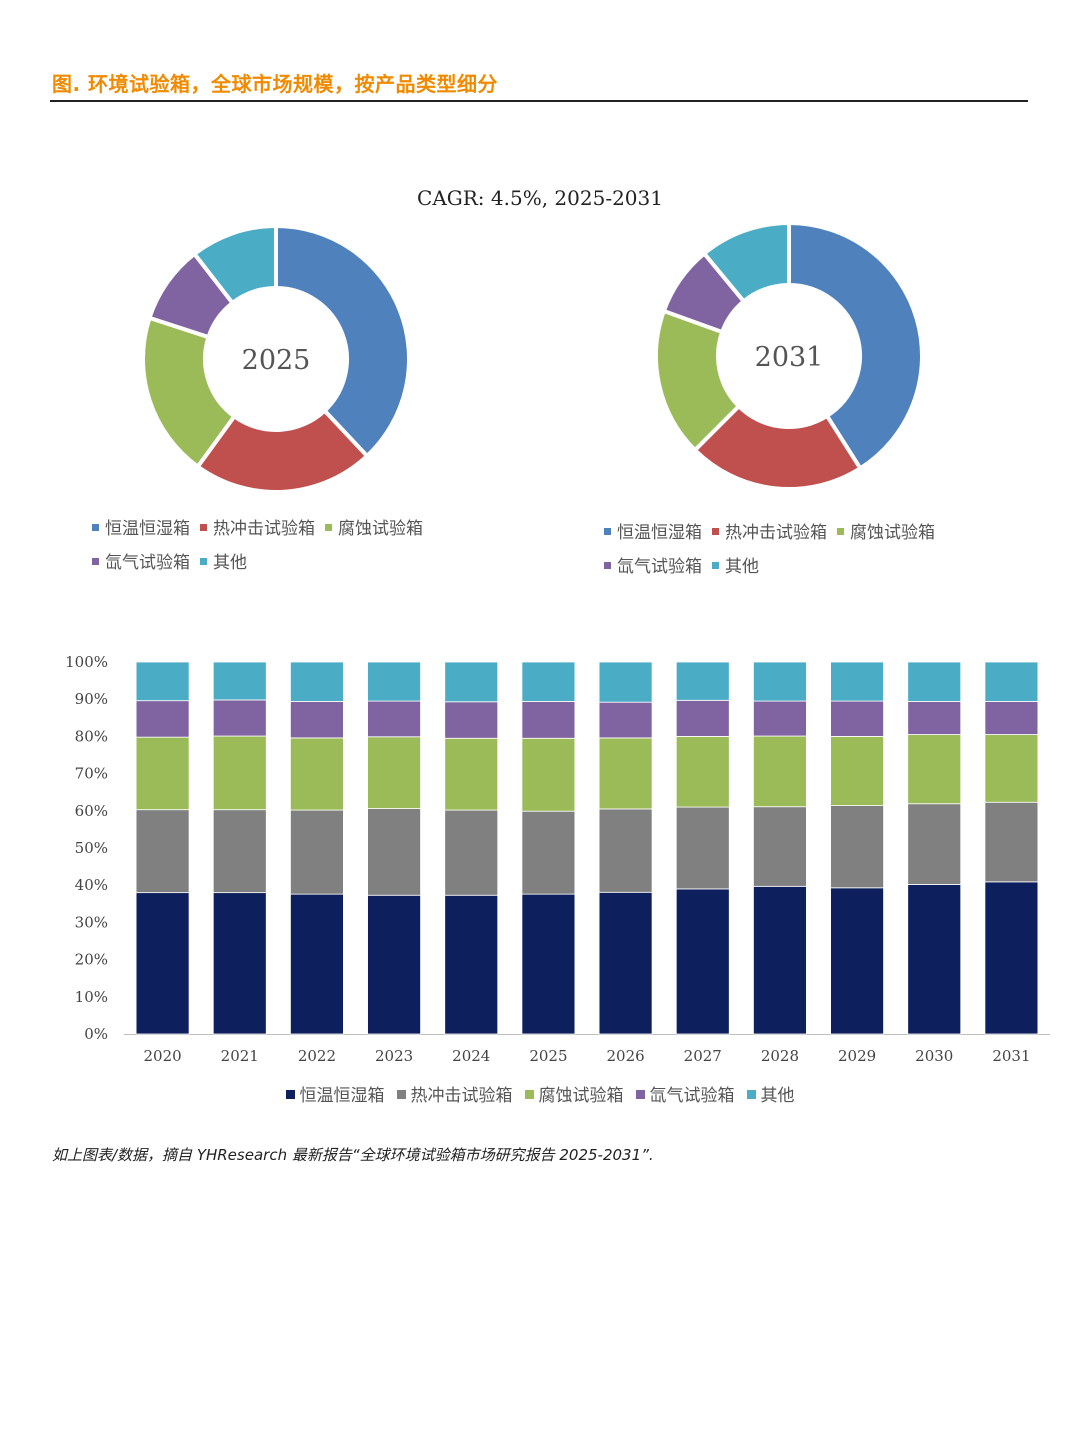 The image size is (1080, 1443). Describe the element at coordinates (91, 699) in the screenshot. I see `y-tick-label: 90%` at that location.